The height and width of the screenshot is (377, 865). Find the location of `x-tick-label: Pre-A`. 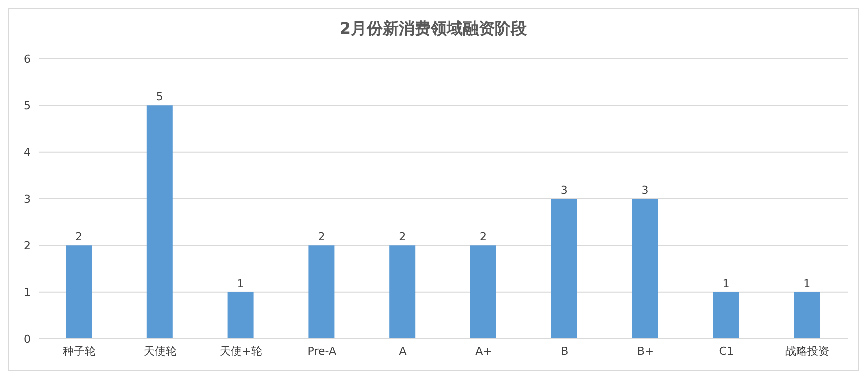

x-tick-label: Pre-A is located at coordinates (322, 351).